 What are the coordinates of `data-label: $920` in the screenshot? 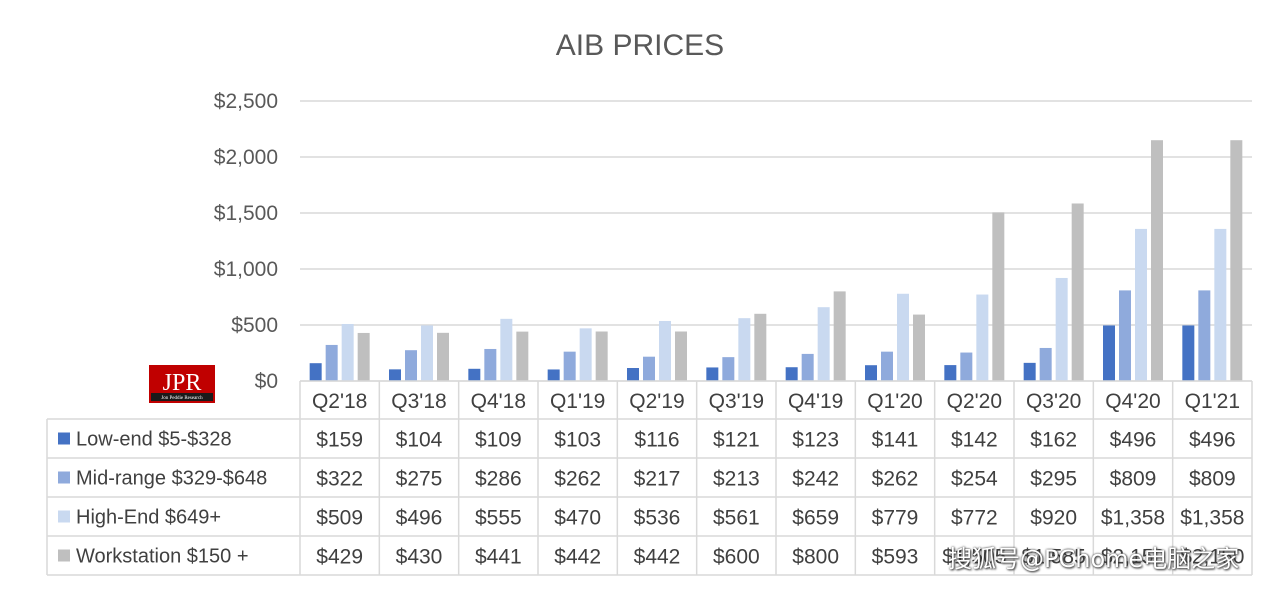 It's located at (1053, 518).